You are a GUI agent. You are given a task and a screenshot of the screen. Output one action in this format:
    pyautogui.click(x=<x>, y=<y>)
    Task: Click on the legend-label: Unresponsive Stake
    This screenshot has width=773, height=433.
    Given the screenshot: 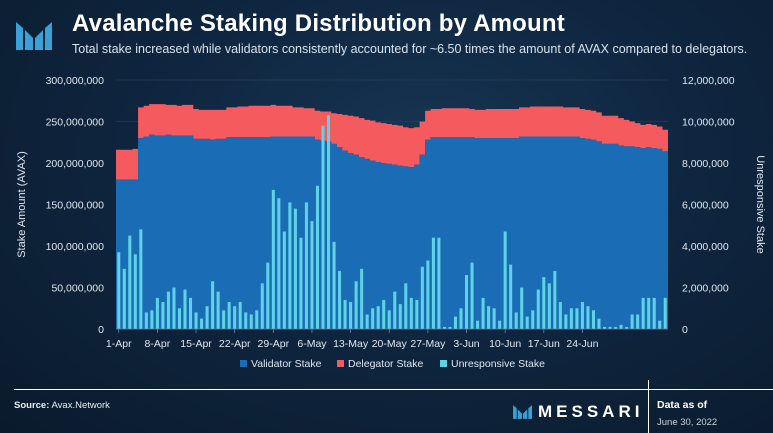 What is the action you would take?
    pyautogui.click(x=498, y=364)
    